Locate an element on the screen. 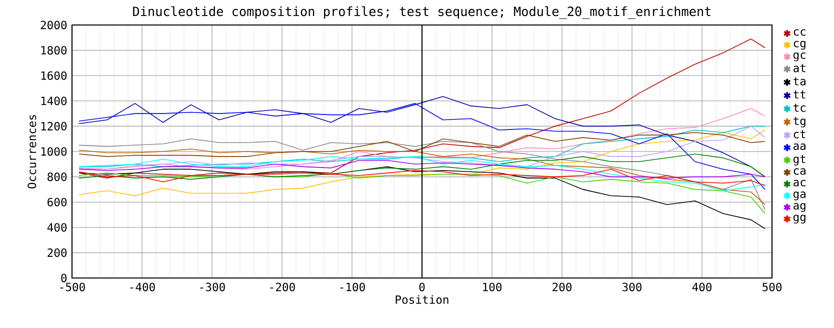 This screenshot has height=328, width=834. y-tick-label: 1800 is located at coordinates (54, 50).